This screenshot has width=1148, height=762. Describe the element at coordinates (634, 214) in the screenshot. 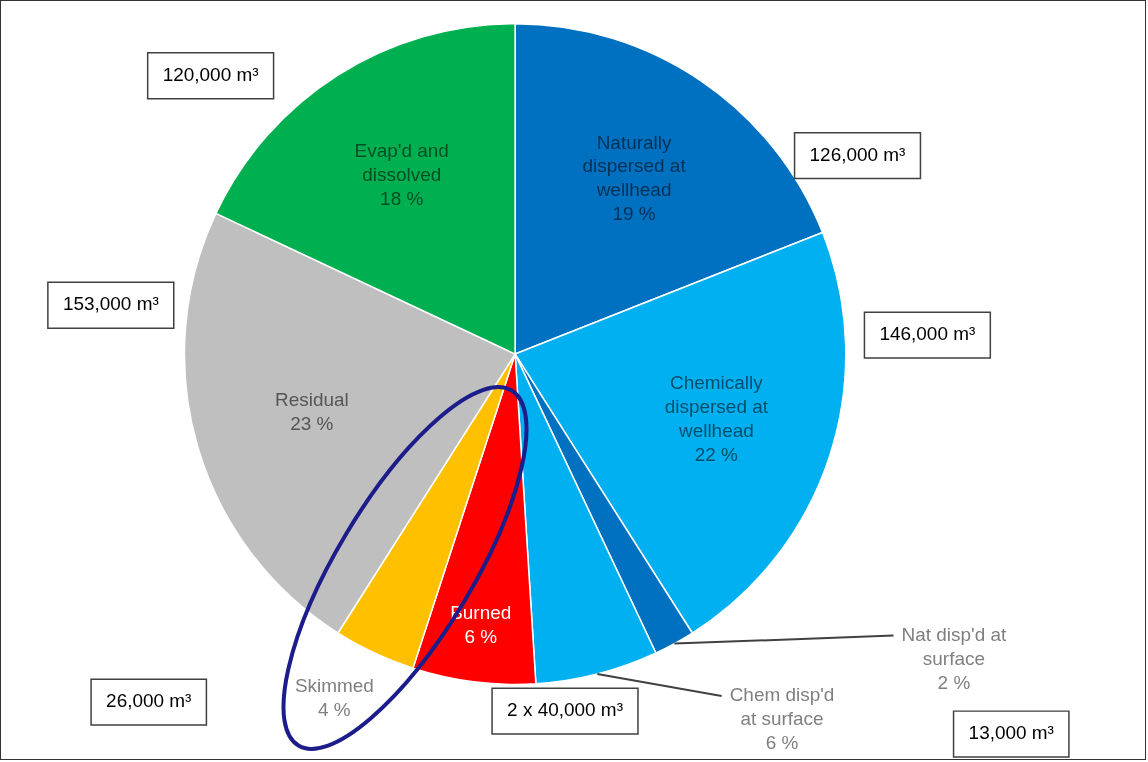

I see `data-label: 19 %` at that location.